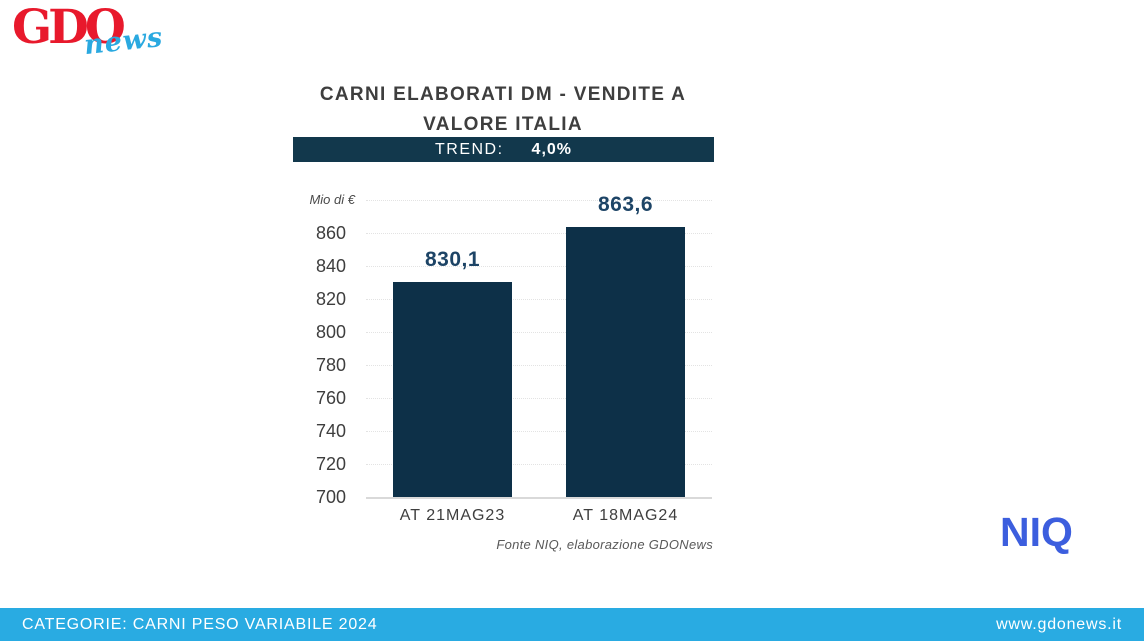 This screenshot has height=643, width=1144. What do you see at coordinates (1036, 532) in the screenshot?
I see `niq-logo: NIQ` at bounding box center [1036, 532].